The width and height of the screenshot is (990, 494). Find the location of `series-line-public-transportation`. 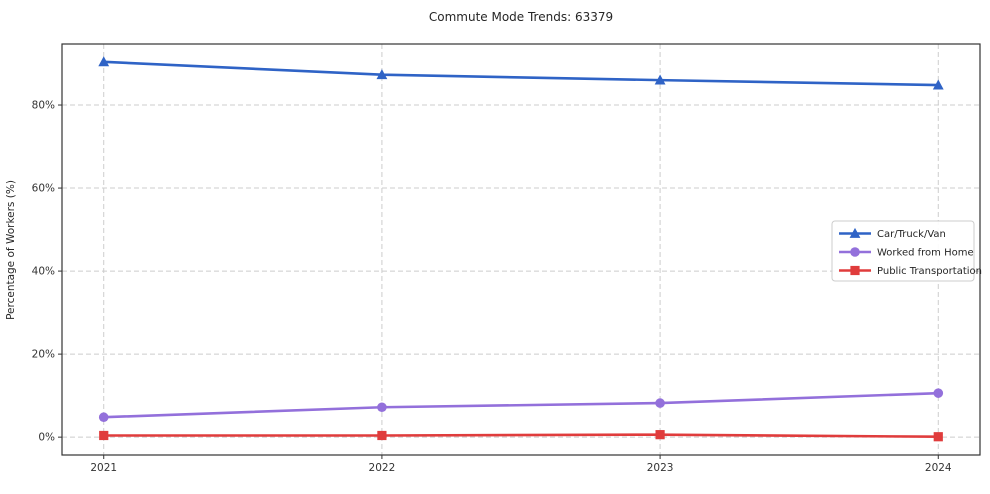

series-line-public-transportation is located at coordinates (521, 436).